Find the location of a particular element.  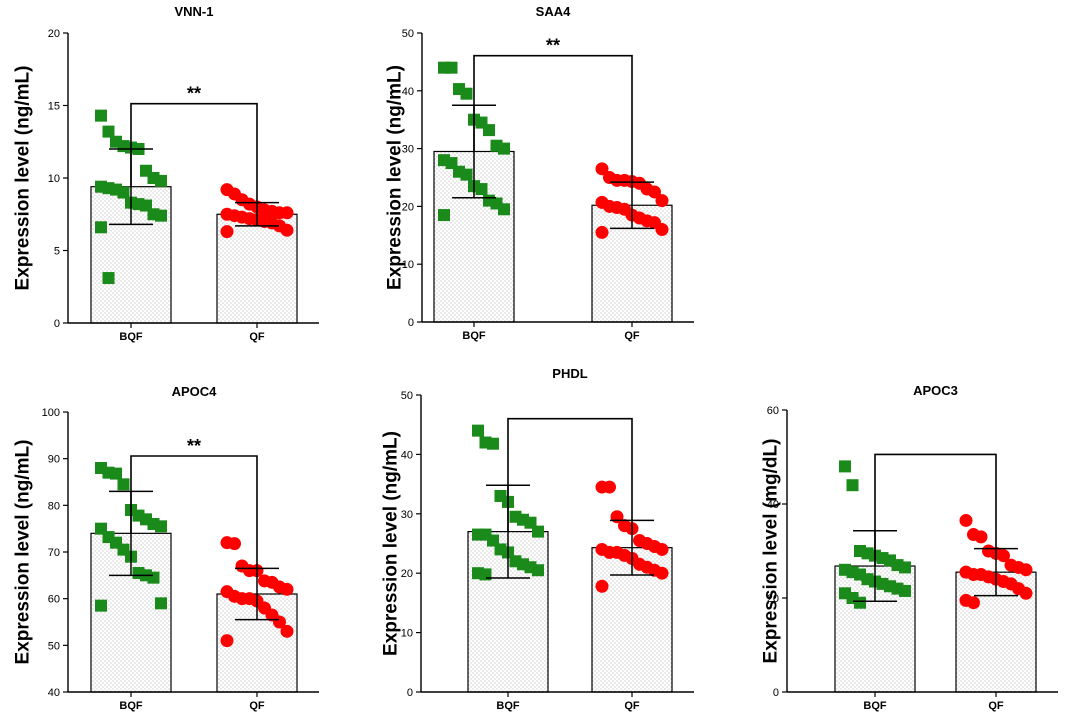

y-tick-label: 70 is located at coordinates (54, 553).